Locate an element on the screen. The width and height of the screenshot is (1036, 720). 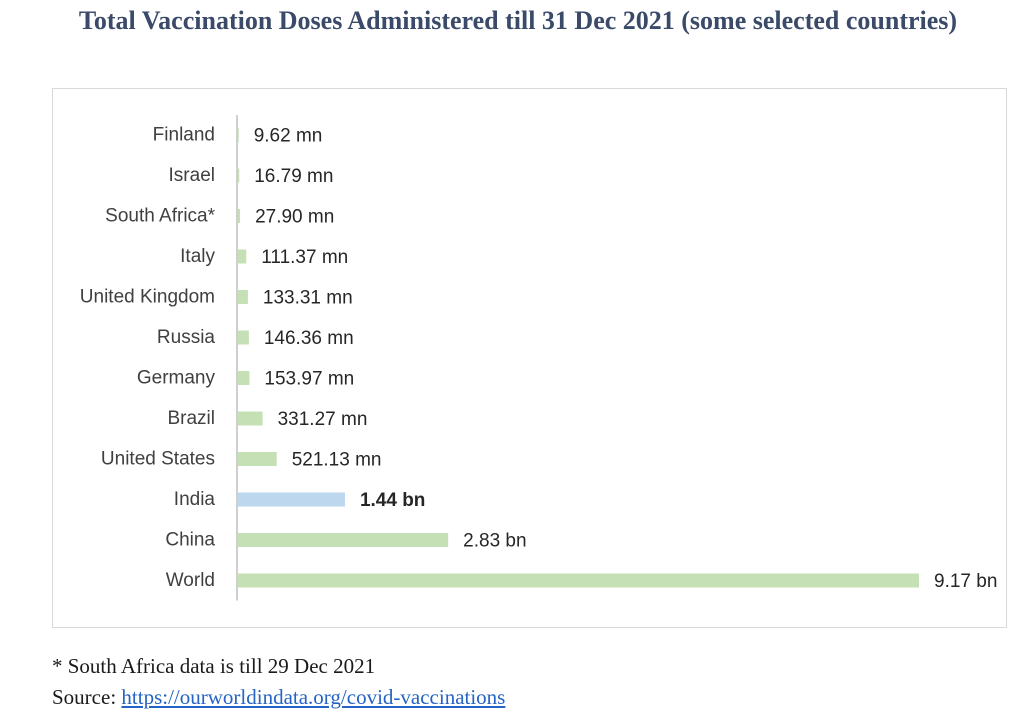
bar-india is located at coordinates (291, 499).